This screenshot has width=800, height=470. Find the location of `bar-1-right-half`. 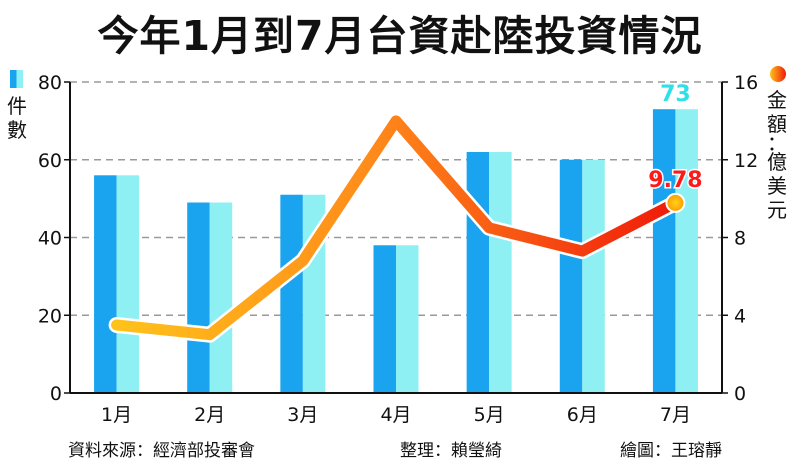

bar-1-right-half is located at coordinates (128, 284).